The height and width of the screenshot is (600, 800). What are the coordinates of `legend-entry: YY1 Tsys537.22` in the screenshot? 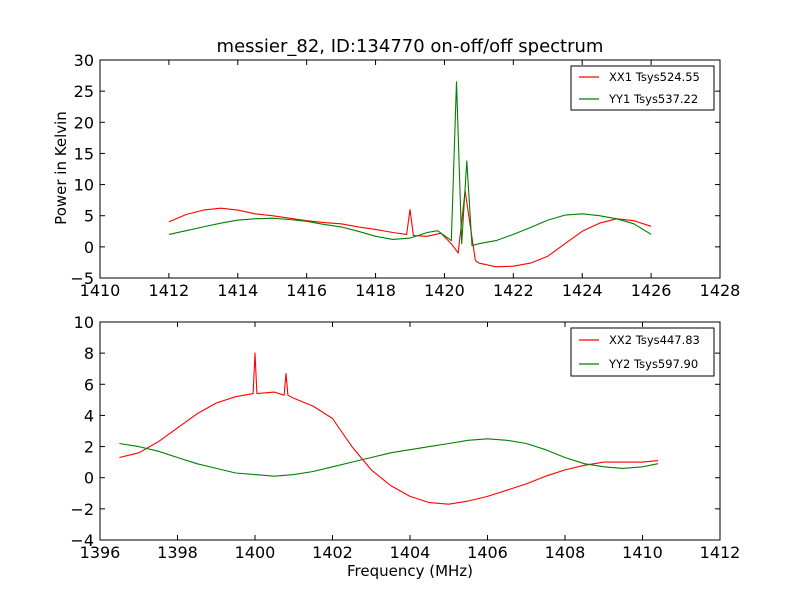 It's located at (653, 99).